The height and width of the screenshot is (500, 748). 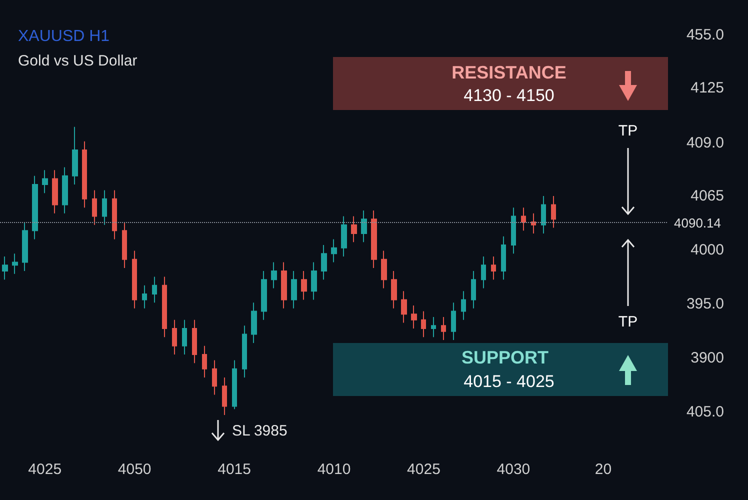 What do you see at coordinates (705, 304) in the screenshot?
I see `text: 395.0` at bounding box center [705, 304].